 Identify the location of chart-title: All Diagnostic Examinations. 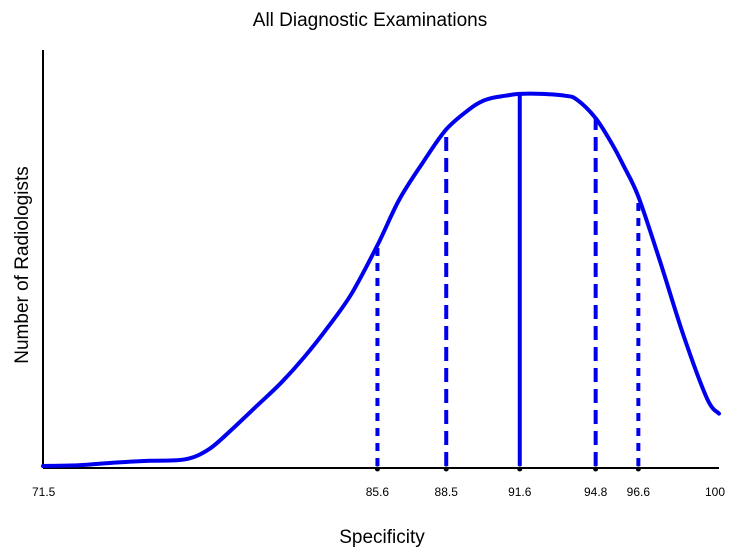
(370, 20).